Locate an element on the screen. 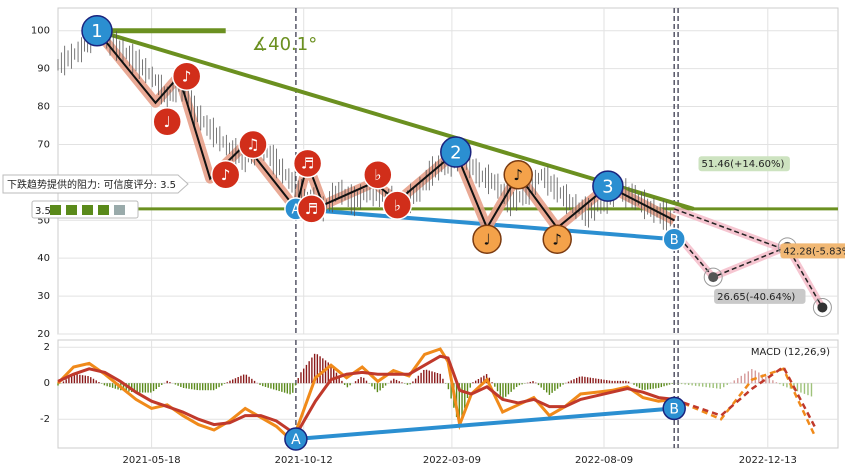  forecast-annotation-label: 26.65(-40.64%) is located at coordinates (756, 297).